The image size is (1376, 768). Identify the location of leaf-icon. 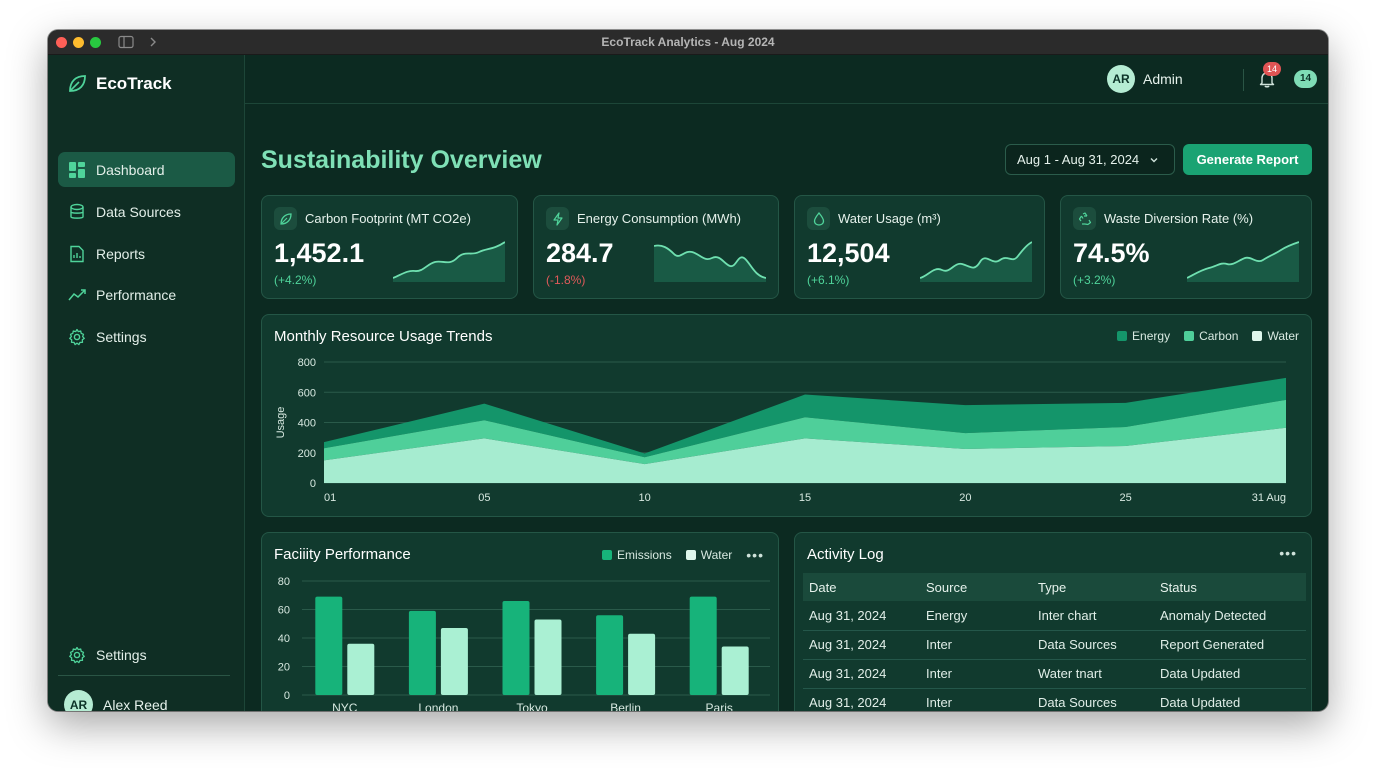
(285, 218).